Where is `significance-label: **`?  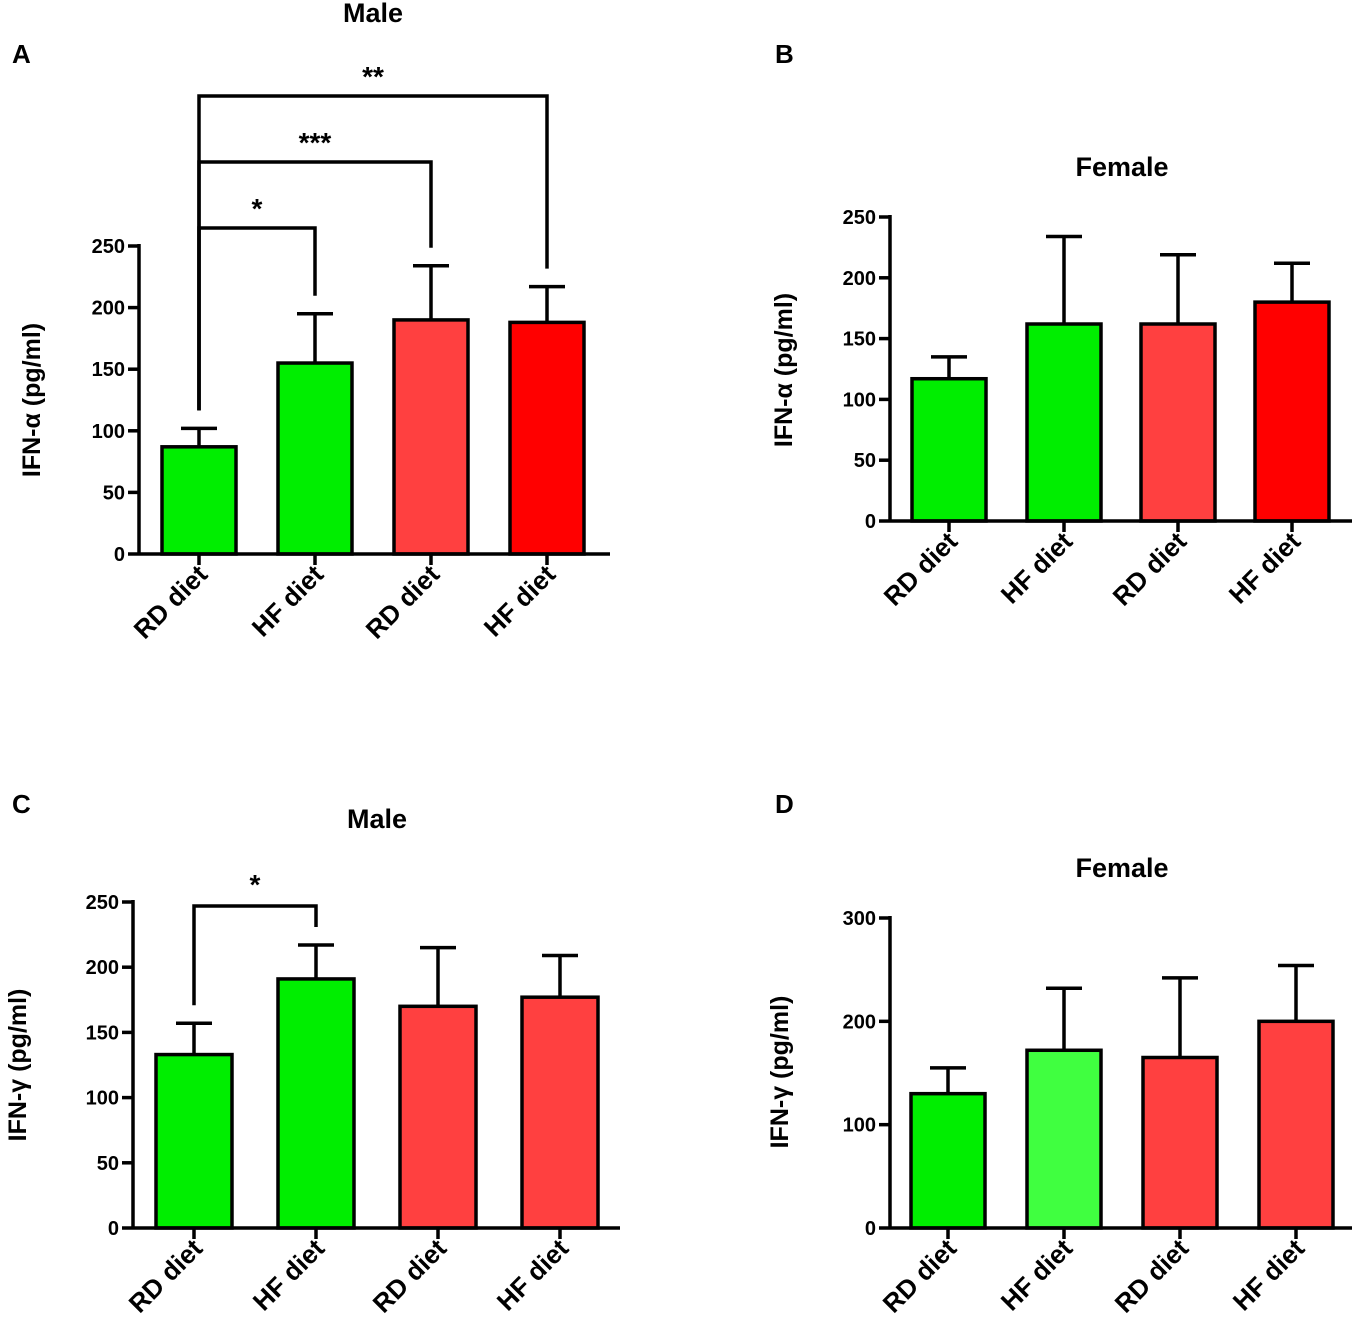
significance-label: ** is located at coordinates (373, 76).